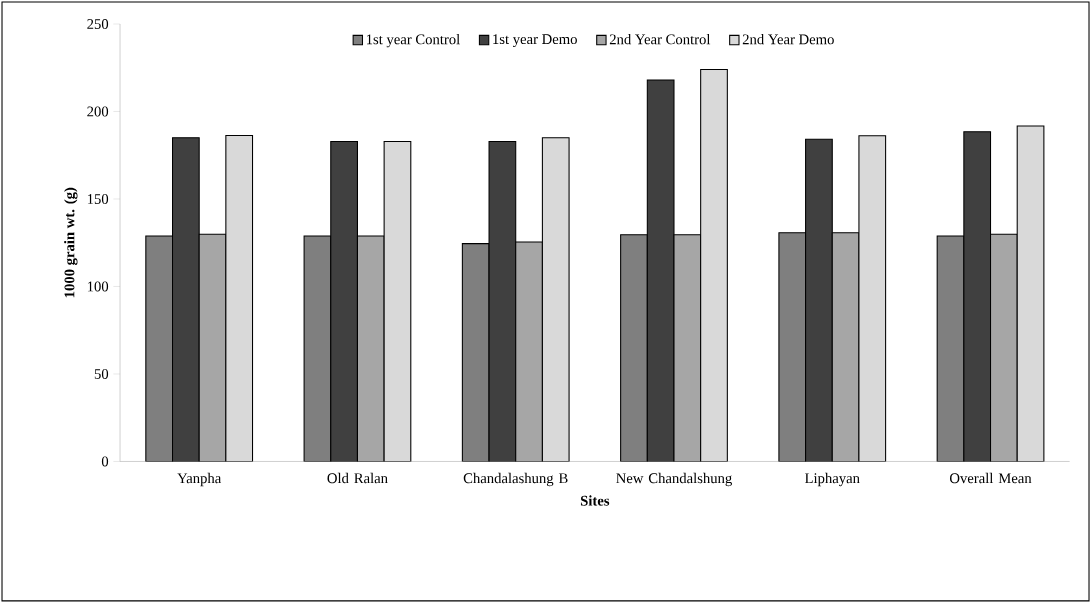  I want to click on y-tick-label: 50, so click(101, 374).